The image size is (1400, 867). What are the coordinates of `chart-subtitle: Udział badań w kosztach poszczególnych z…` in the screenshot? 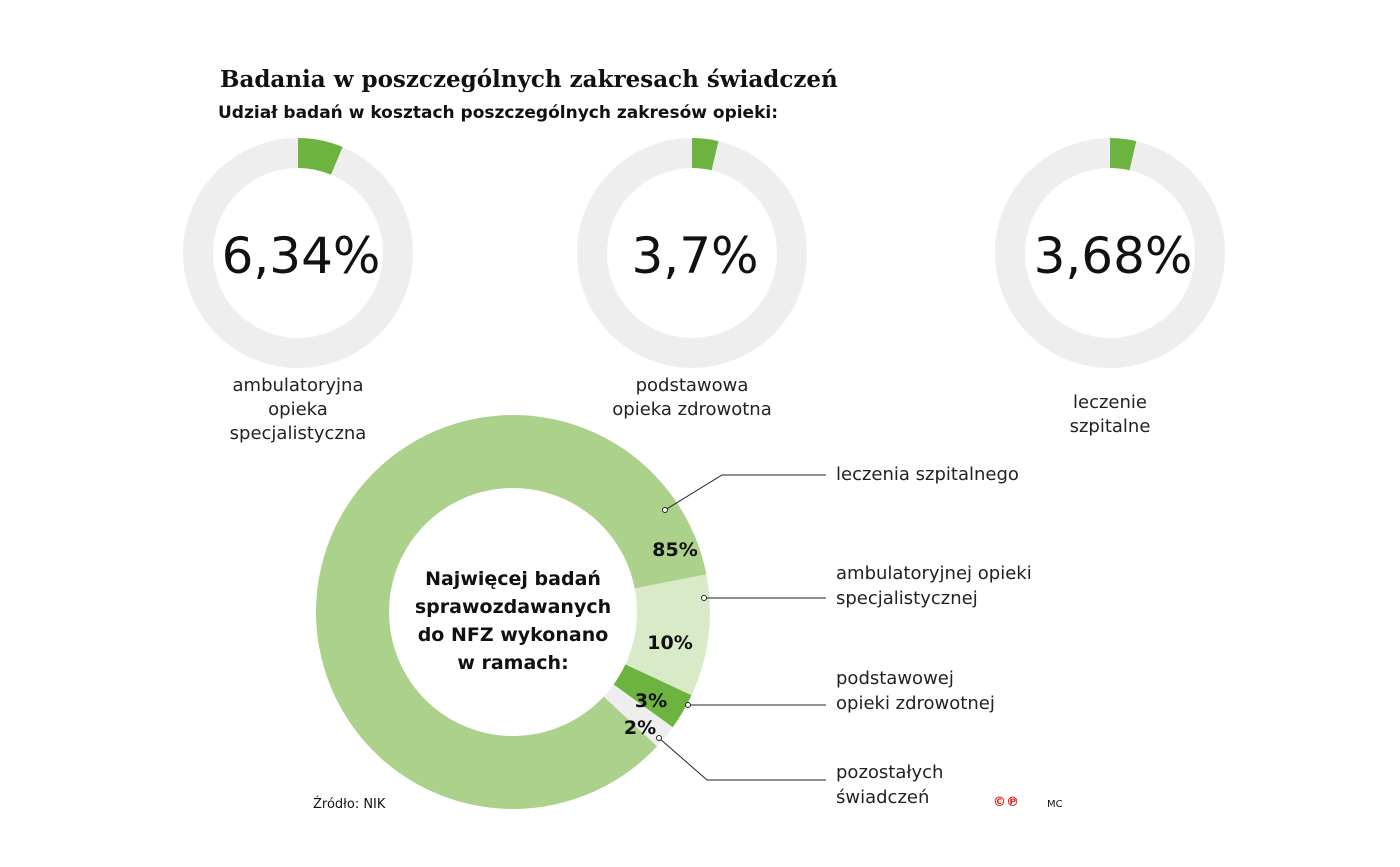 It's located at (498, 113).